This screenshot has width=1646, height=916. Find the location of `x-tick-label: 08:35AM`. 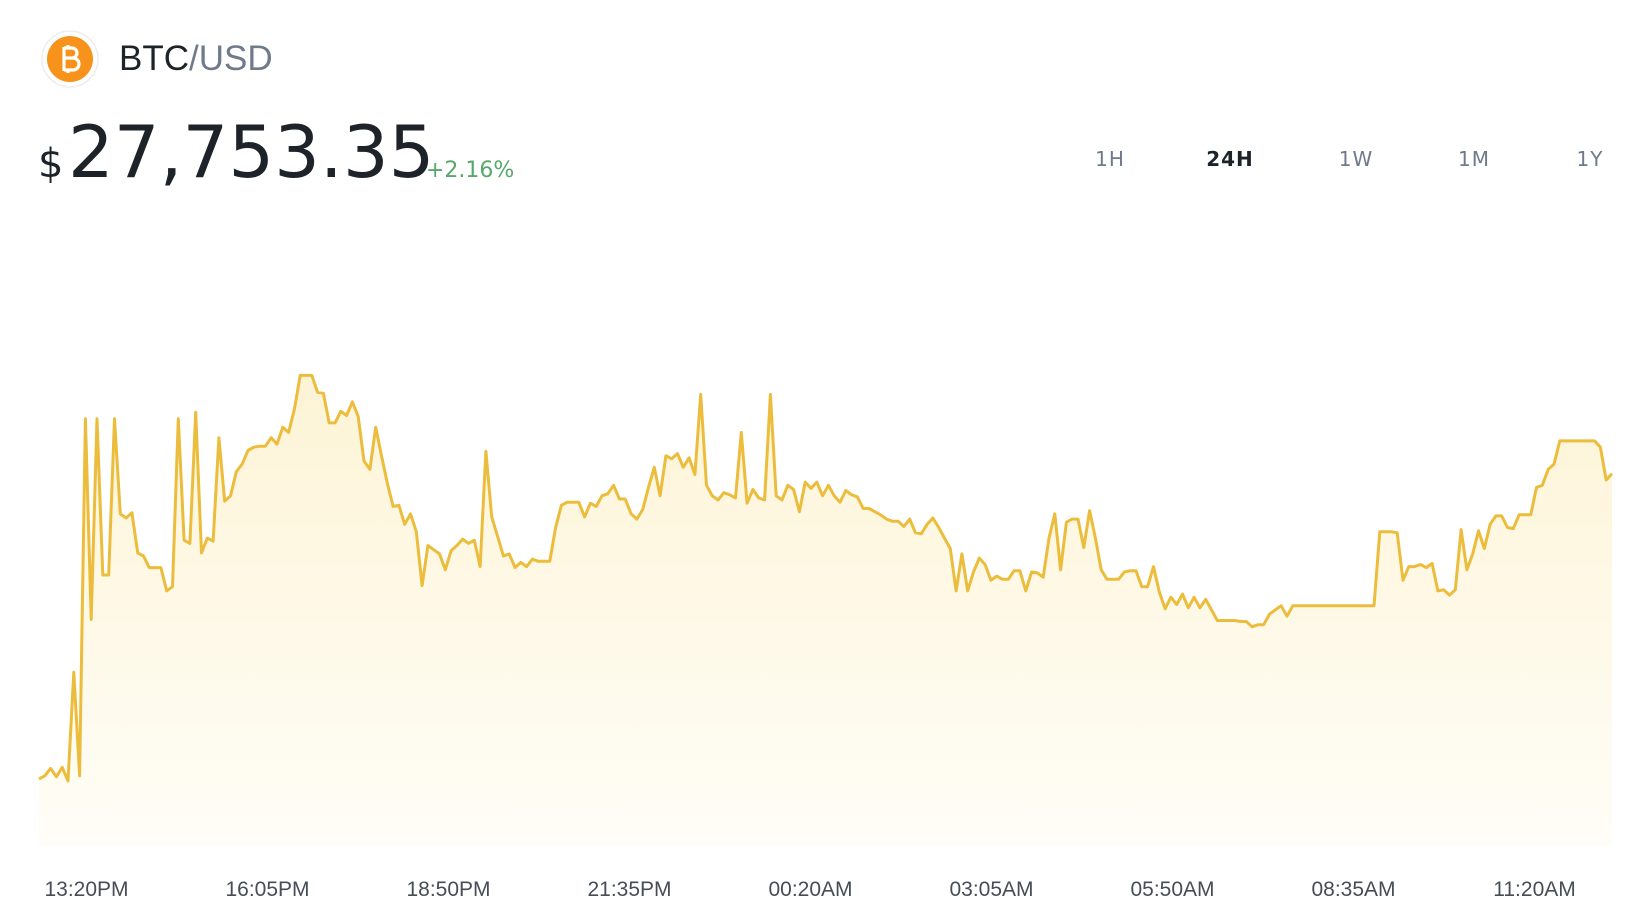

x-tick-label: 08:35AM is located at coordinates (1353, 889).